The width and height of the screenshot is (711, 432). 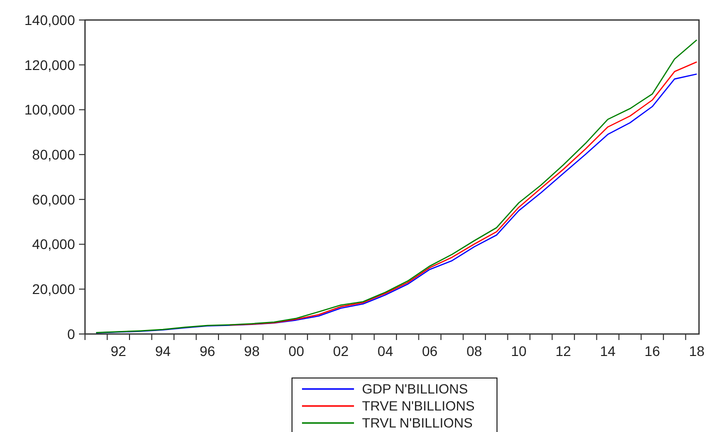 What do you see at coordinates (341, 351) in the screenshot?
I see `x-tick-label: 02` at bounding box center [341, 351].